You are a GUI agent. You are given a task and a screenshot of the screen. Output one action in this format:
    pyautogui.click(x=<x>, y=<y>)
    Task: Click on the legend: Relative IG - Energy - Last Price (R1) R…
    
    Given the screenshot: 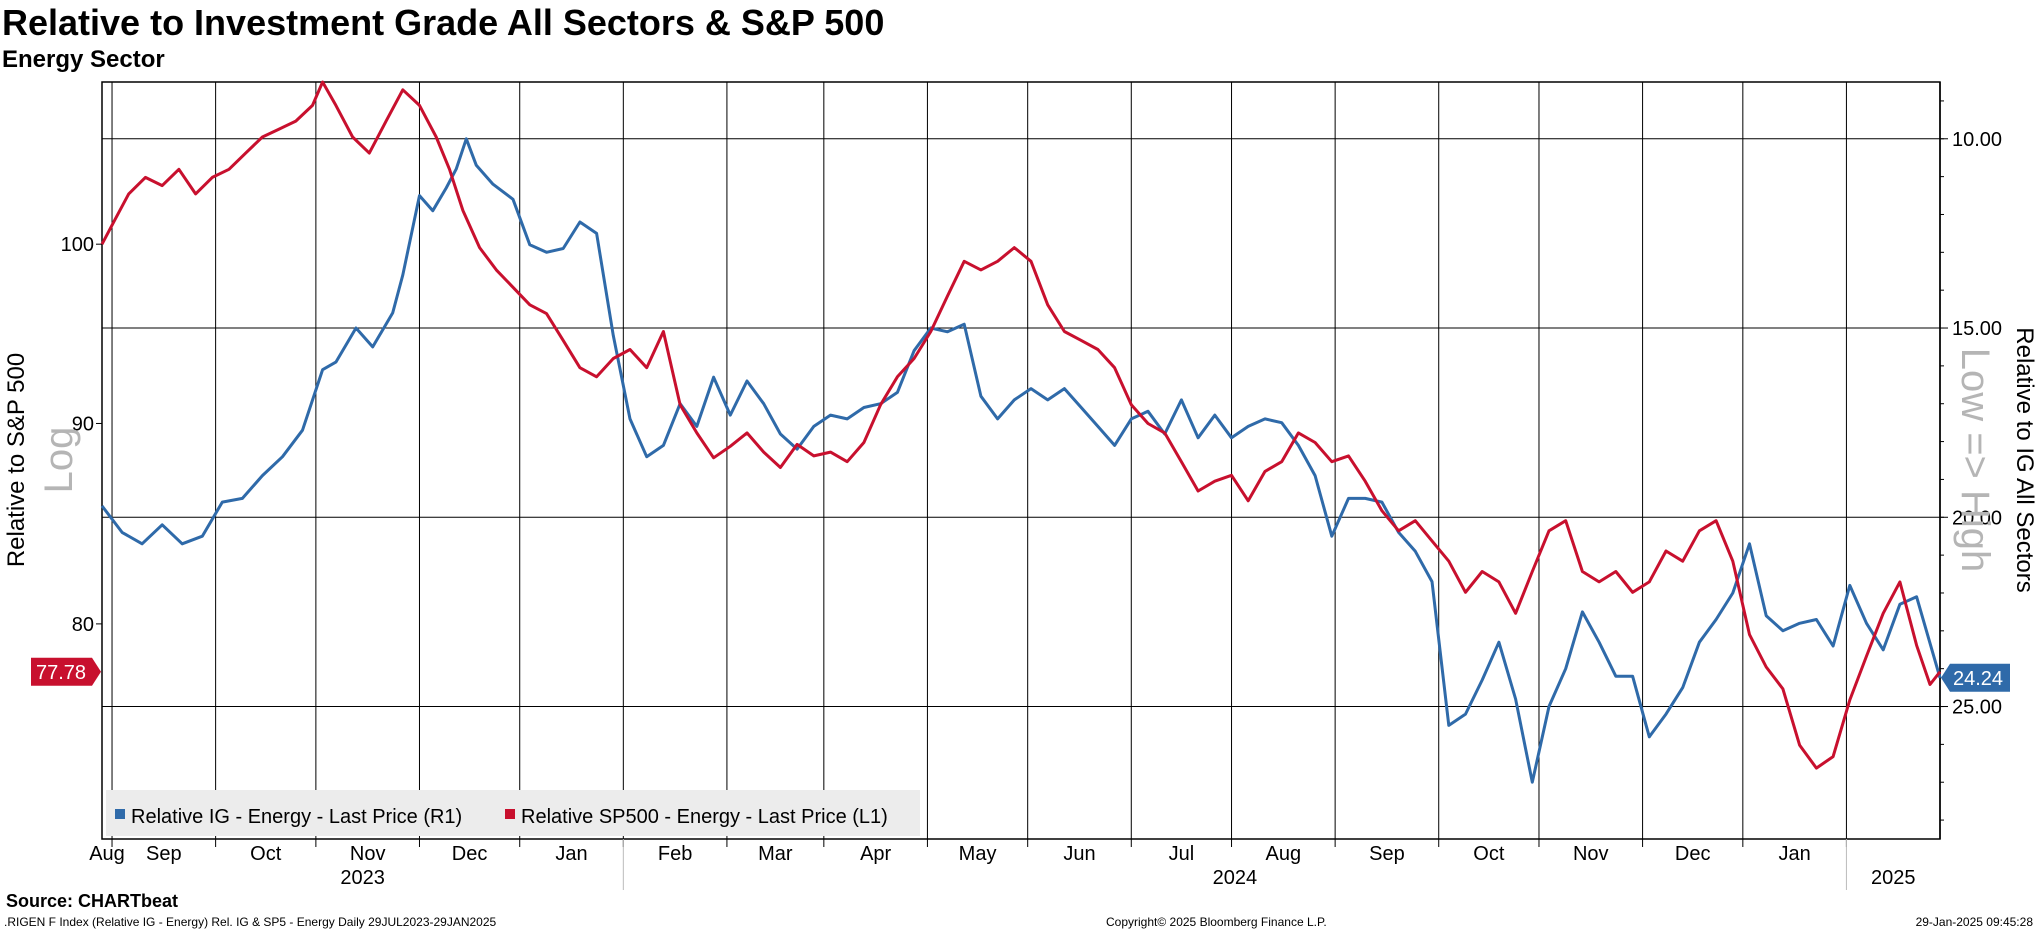 What is the action you would take?
    pyautogui.click(x=513, y=813)
    